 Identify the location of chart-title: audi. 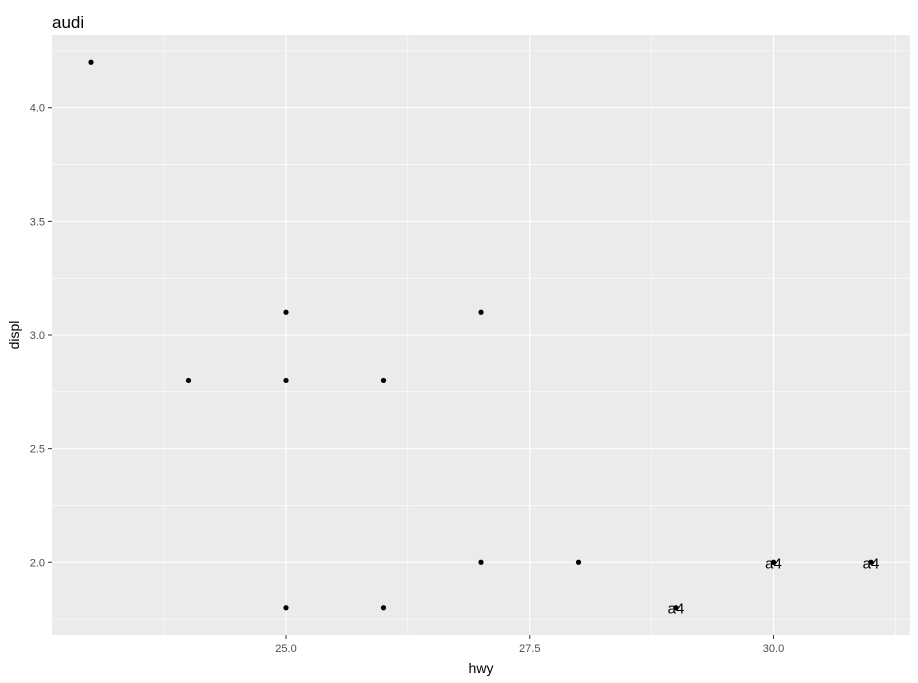
(68, 22).